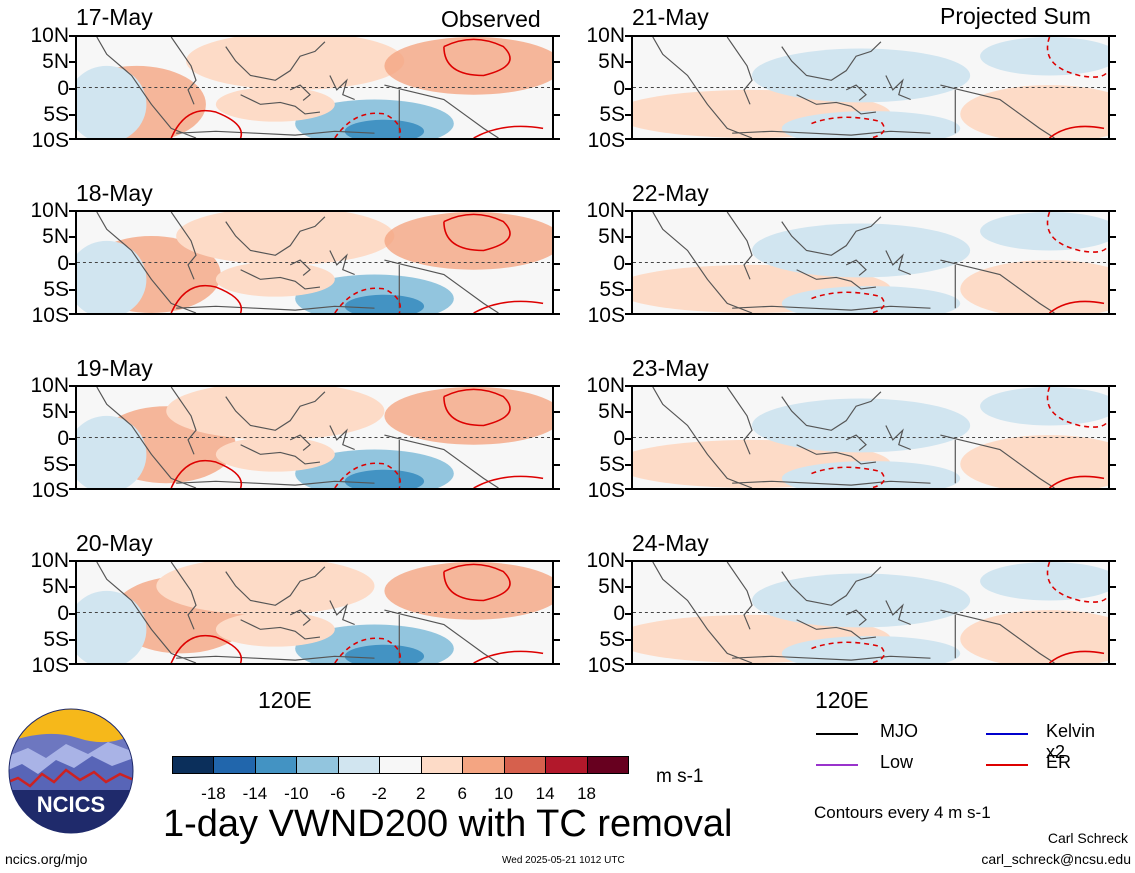  I want to click on legend-er-label: ER, so click(1059, 762).